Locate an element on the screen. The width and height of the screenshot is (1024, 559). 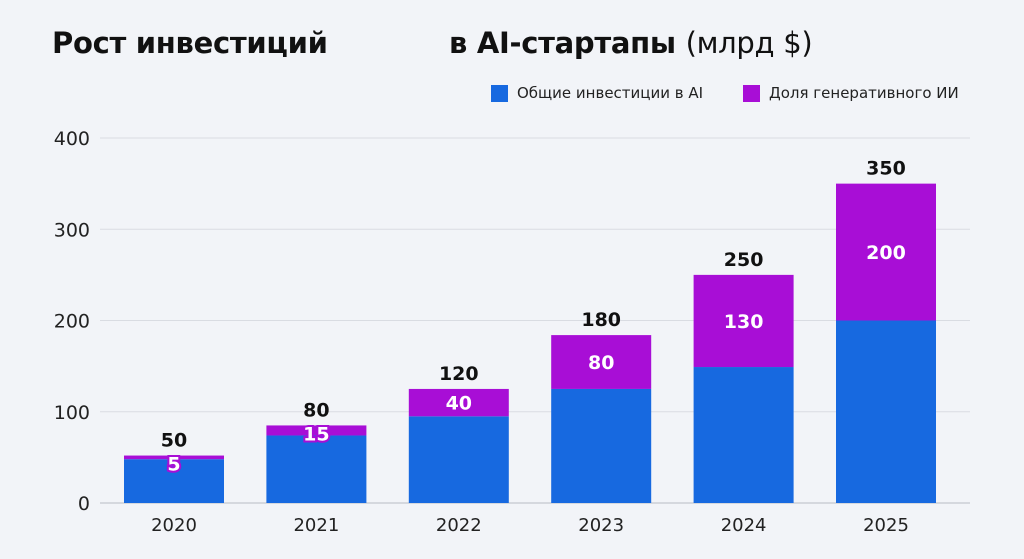
genai-label-2025: 200 is located at coordinates (886, 253).